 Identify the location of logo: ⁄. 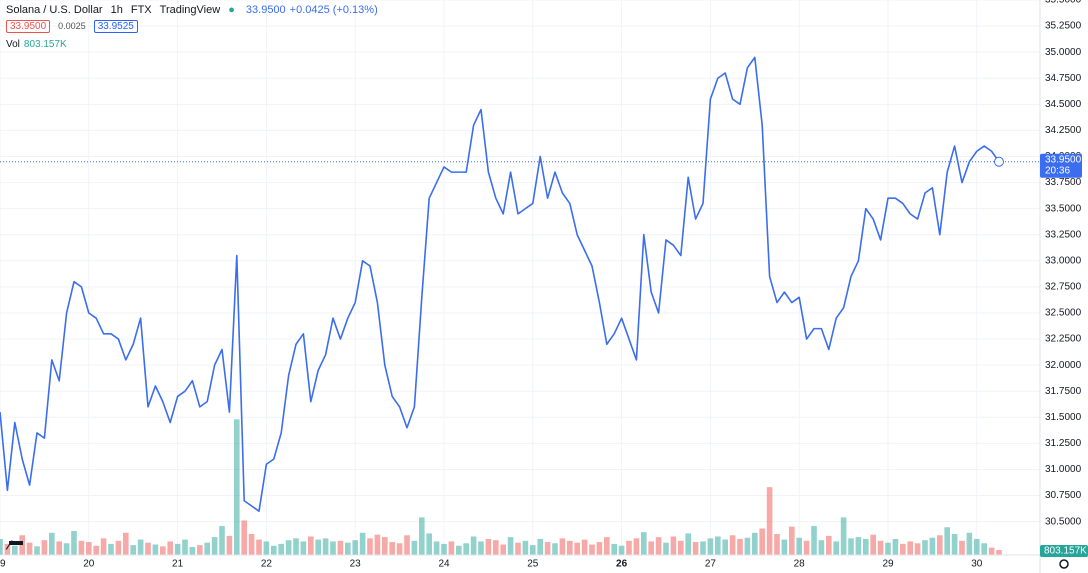
(14, 544).